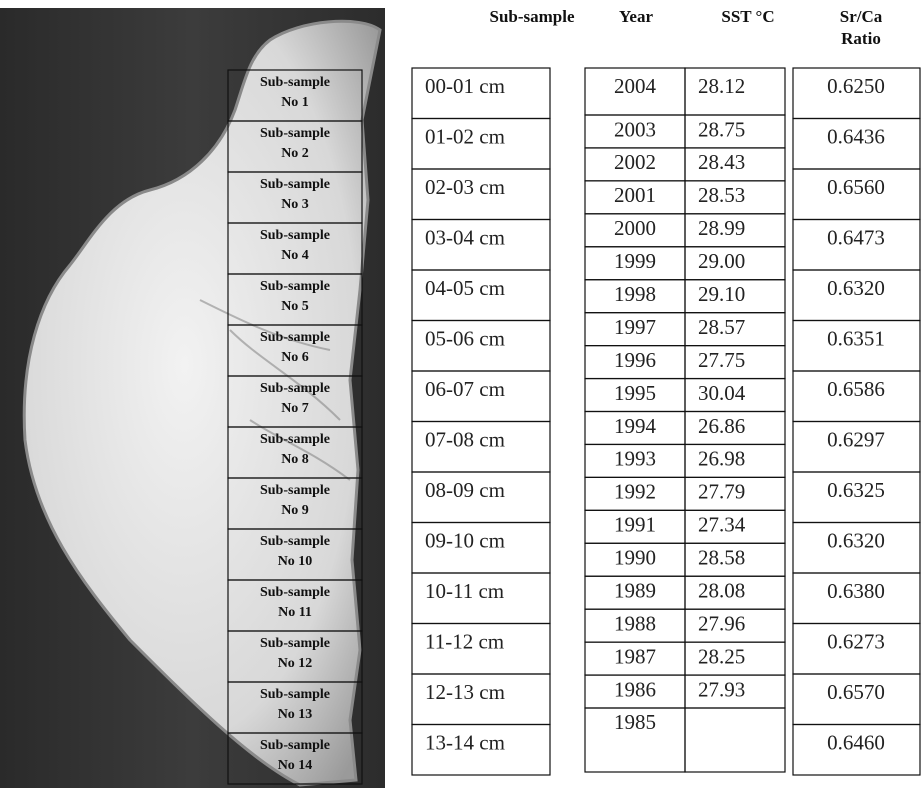 The height and width of the screenshot is (795, 923). What do you see at coordinates (295, 714) in the screenshot?
I see `sample-number: No 13` at bounding box center [295, 714].